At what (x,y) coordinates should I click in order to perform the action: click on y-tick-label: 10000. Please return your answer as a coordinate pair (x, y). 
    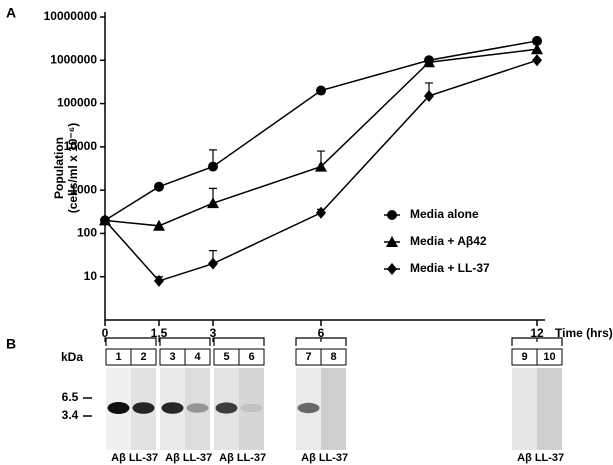
    Looking at the image, I should click on (81, 146).